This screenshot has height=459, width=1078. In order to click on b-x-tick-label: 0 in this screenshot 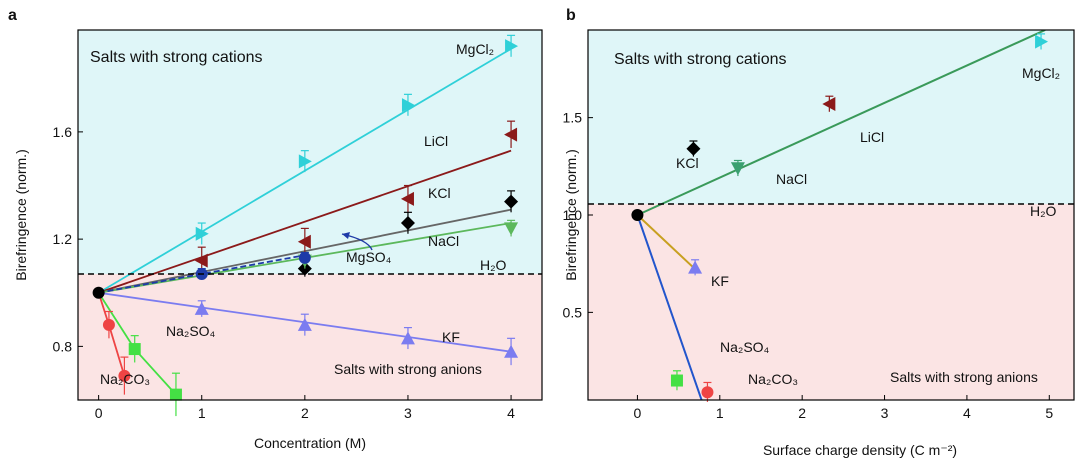, I will do `click(638, 413)`.